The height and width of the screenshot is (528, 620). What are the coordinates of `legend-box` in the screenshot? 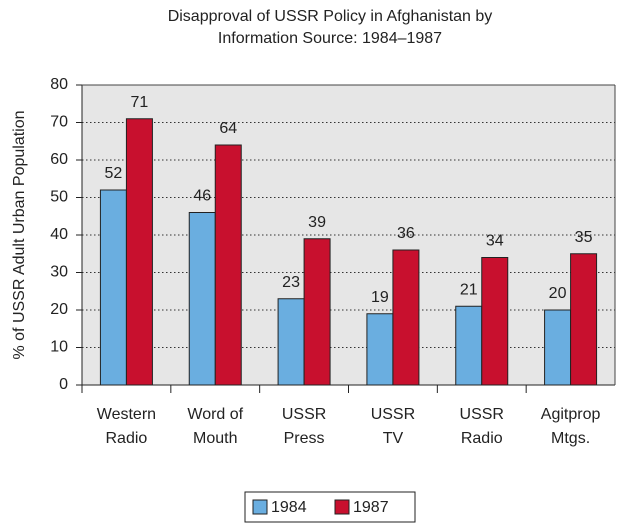 It's located at (330, 507).